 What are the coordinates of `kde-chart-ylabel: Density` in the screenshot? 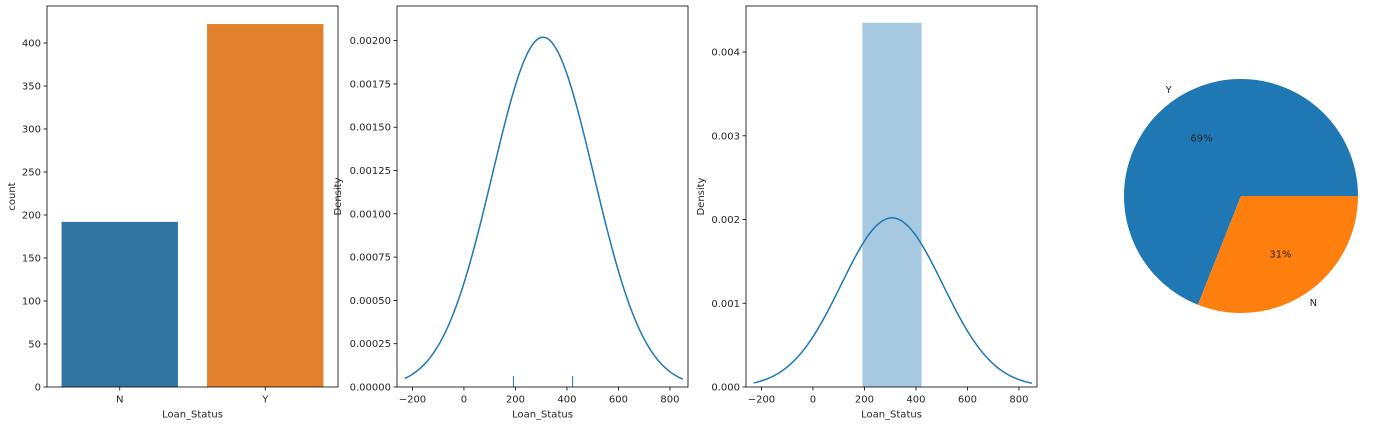 It's located at (338, 196).